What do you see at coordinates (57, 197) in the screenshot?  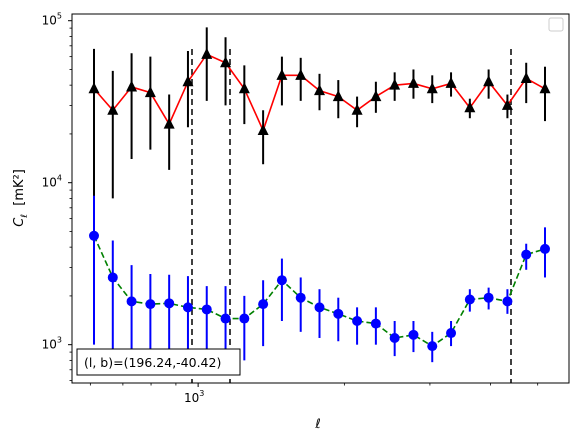 I see `y-axis-ticks: 10³ 10⁴ 10⁵` at bounding box center [57, 197].